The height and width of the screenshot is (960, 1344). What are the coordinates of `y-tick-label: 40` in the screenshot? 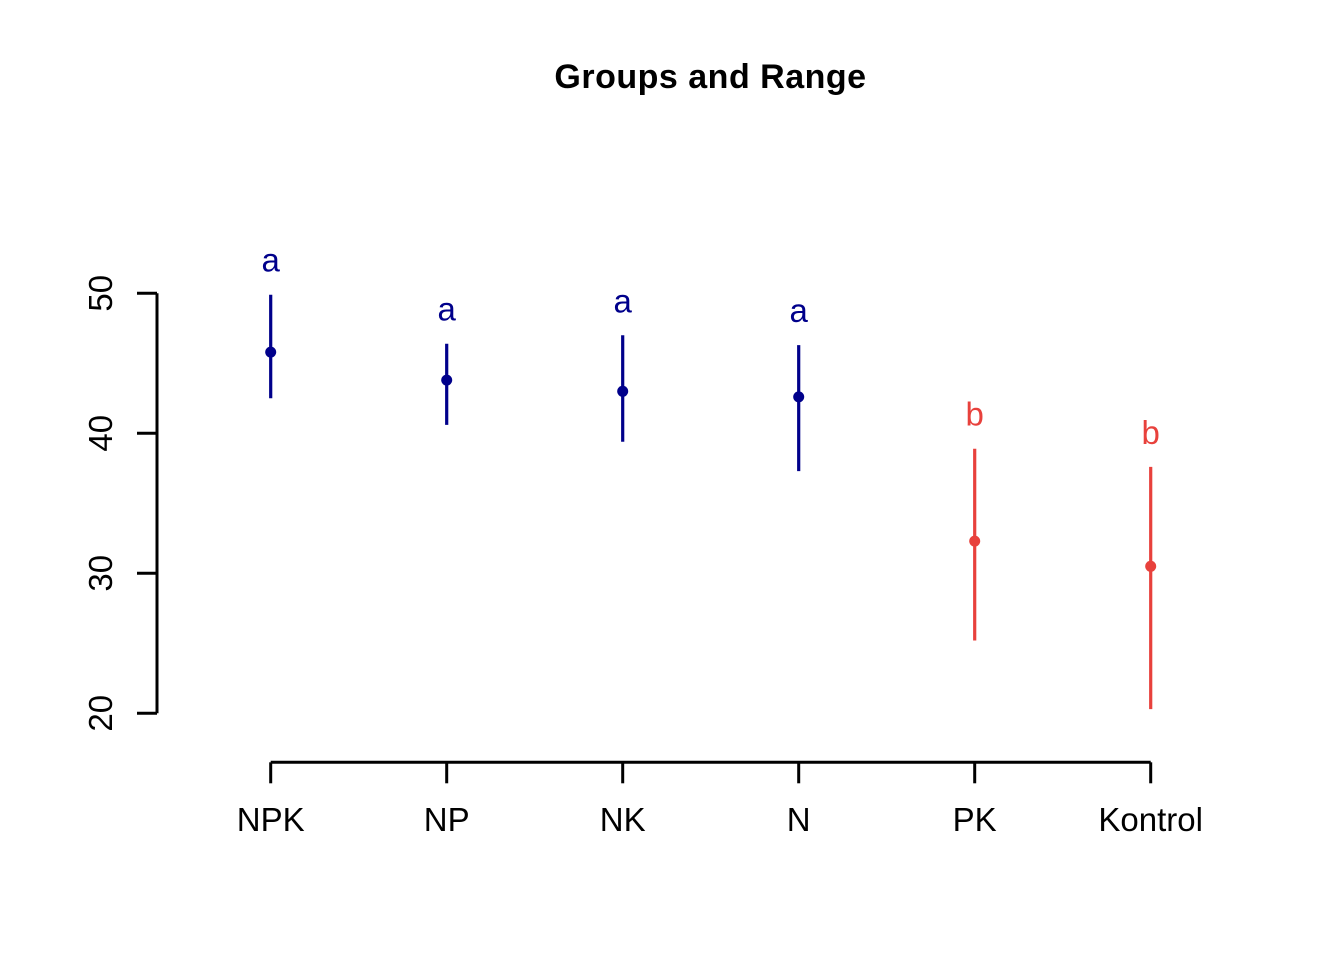 It's located at (100, 433).